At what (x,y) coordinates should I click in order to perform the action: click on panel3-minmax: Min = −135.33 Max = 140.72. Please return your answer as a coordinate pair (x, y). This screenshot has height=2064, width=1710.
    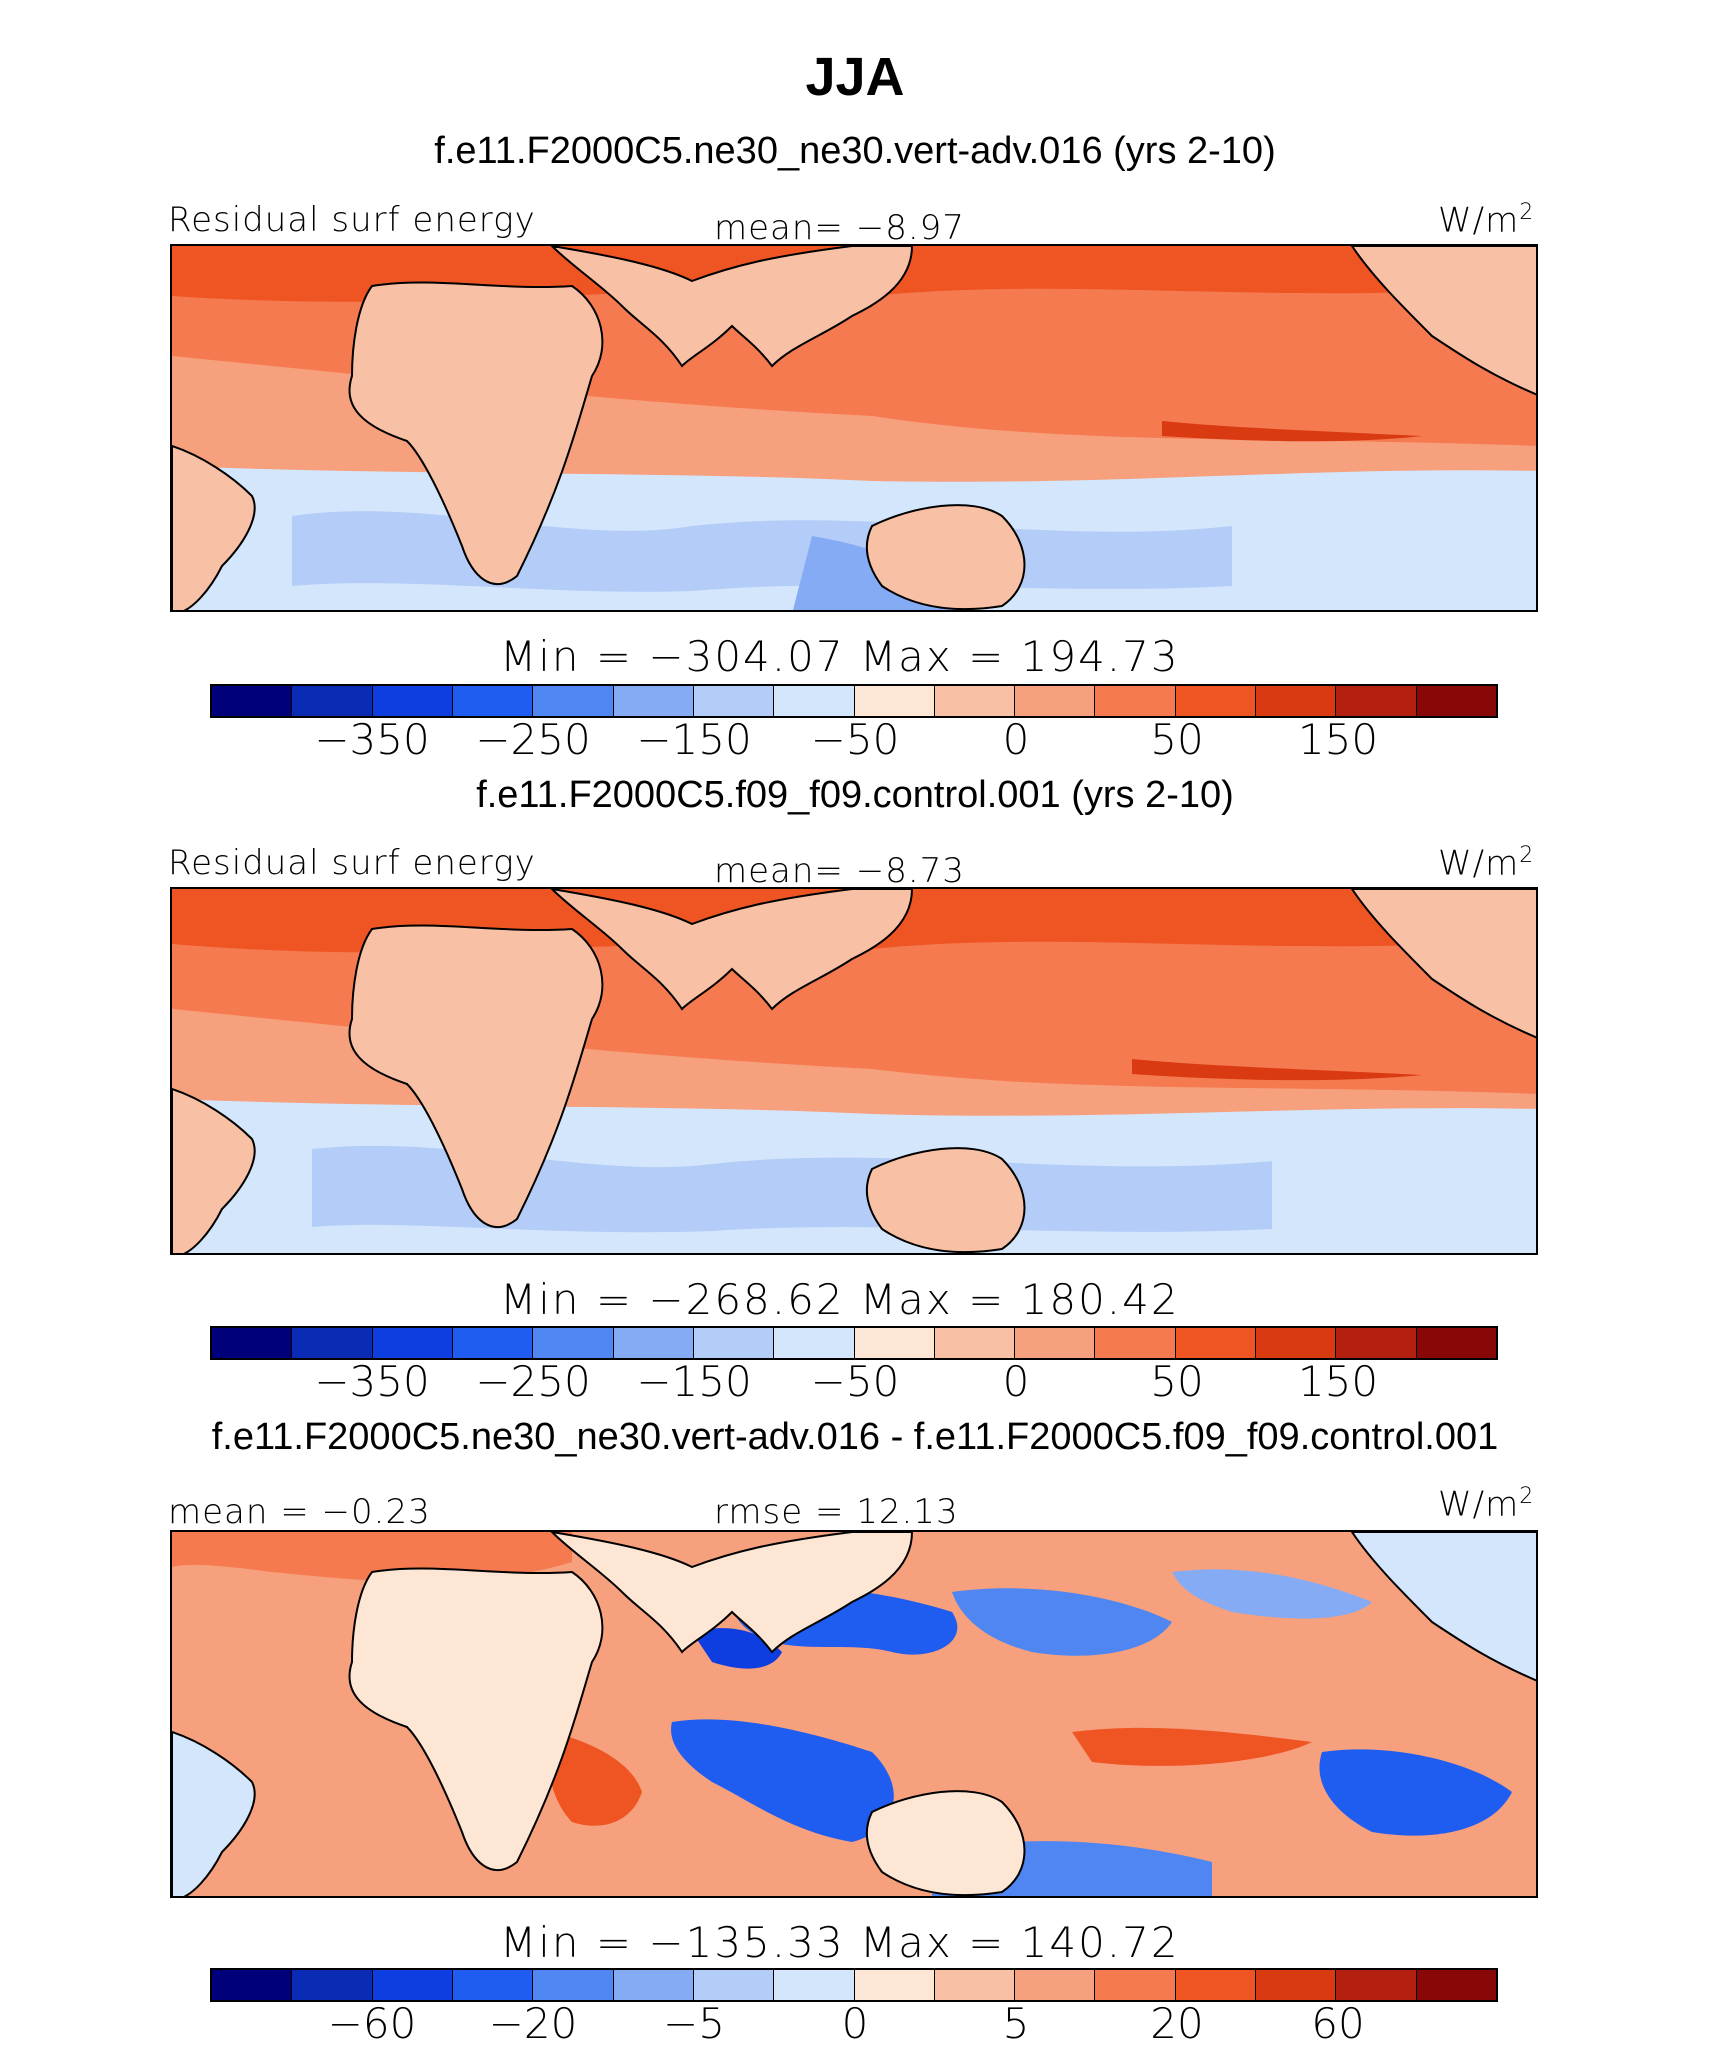
    Looking at the image, I should click on (840, 1942).